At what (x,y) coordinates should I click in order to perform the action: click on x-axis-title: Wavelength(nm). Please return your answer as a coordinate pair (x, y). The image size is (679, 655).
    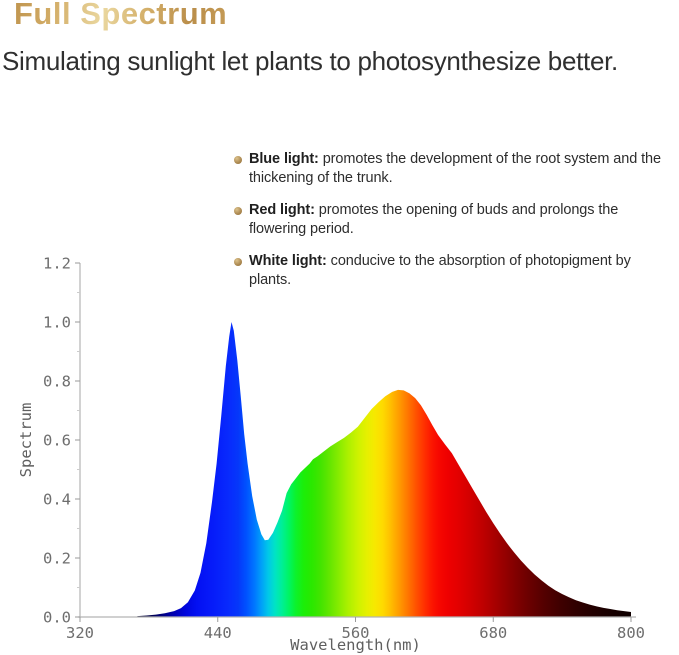
    Looking at the image, I should click on (355, 645).